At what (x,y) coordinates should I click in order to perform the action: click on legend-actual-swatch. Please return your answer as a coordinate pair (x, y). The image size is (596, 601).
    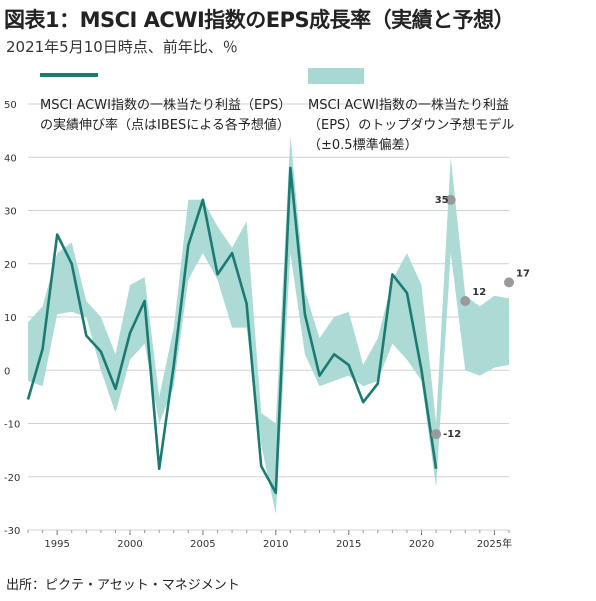
    Looking at the image, I should click on (69, 75).